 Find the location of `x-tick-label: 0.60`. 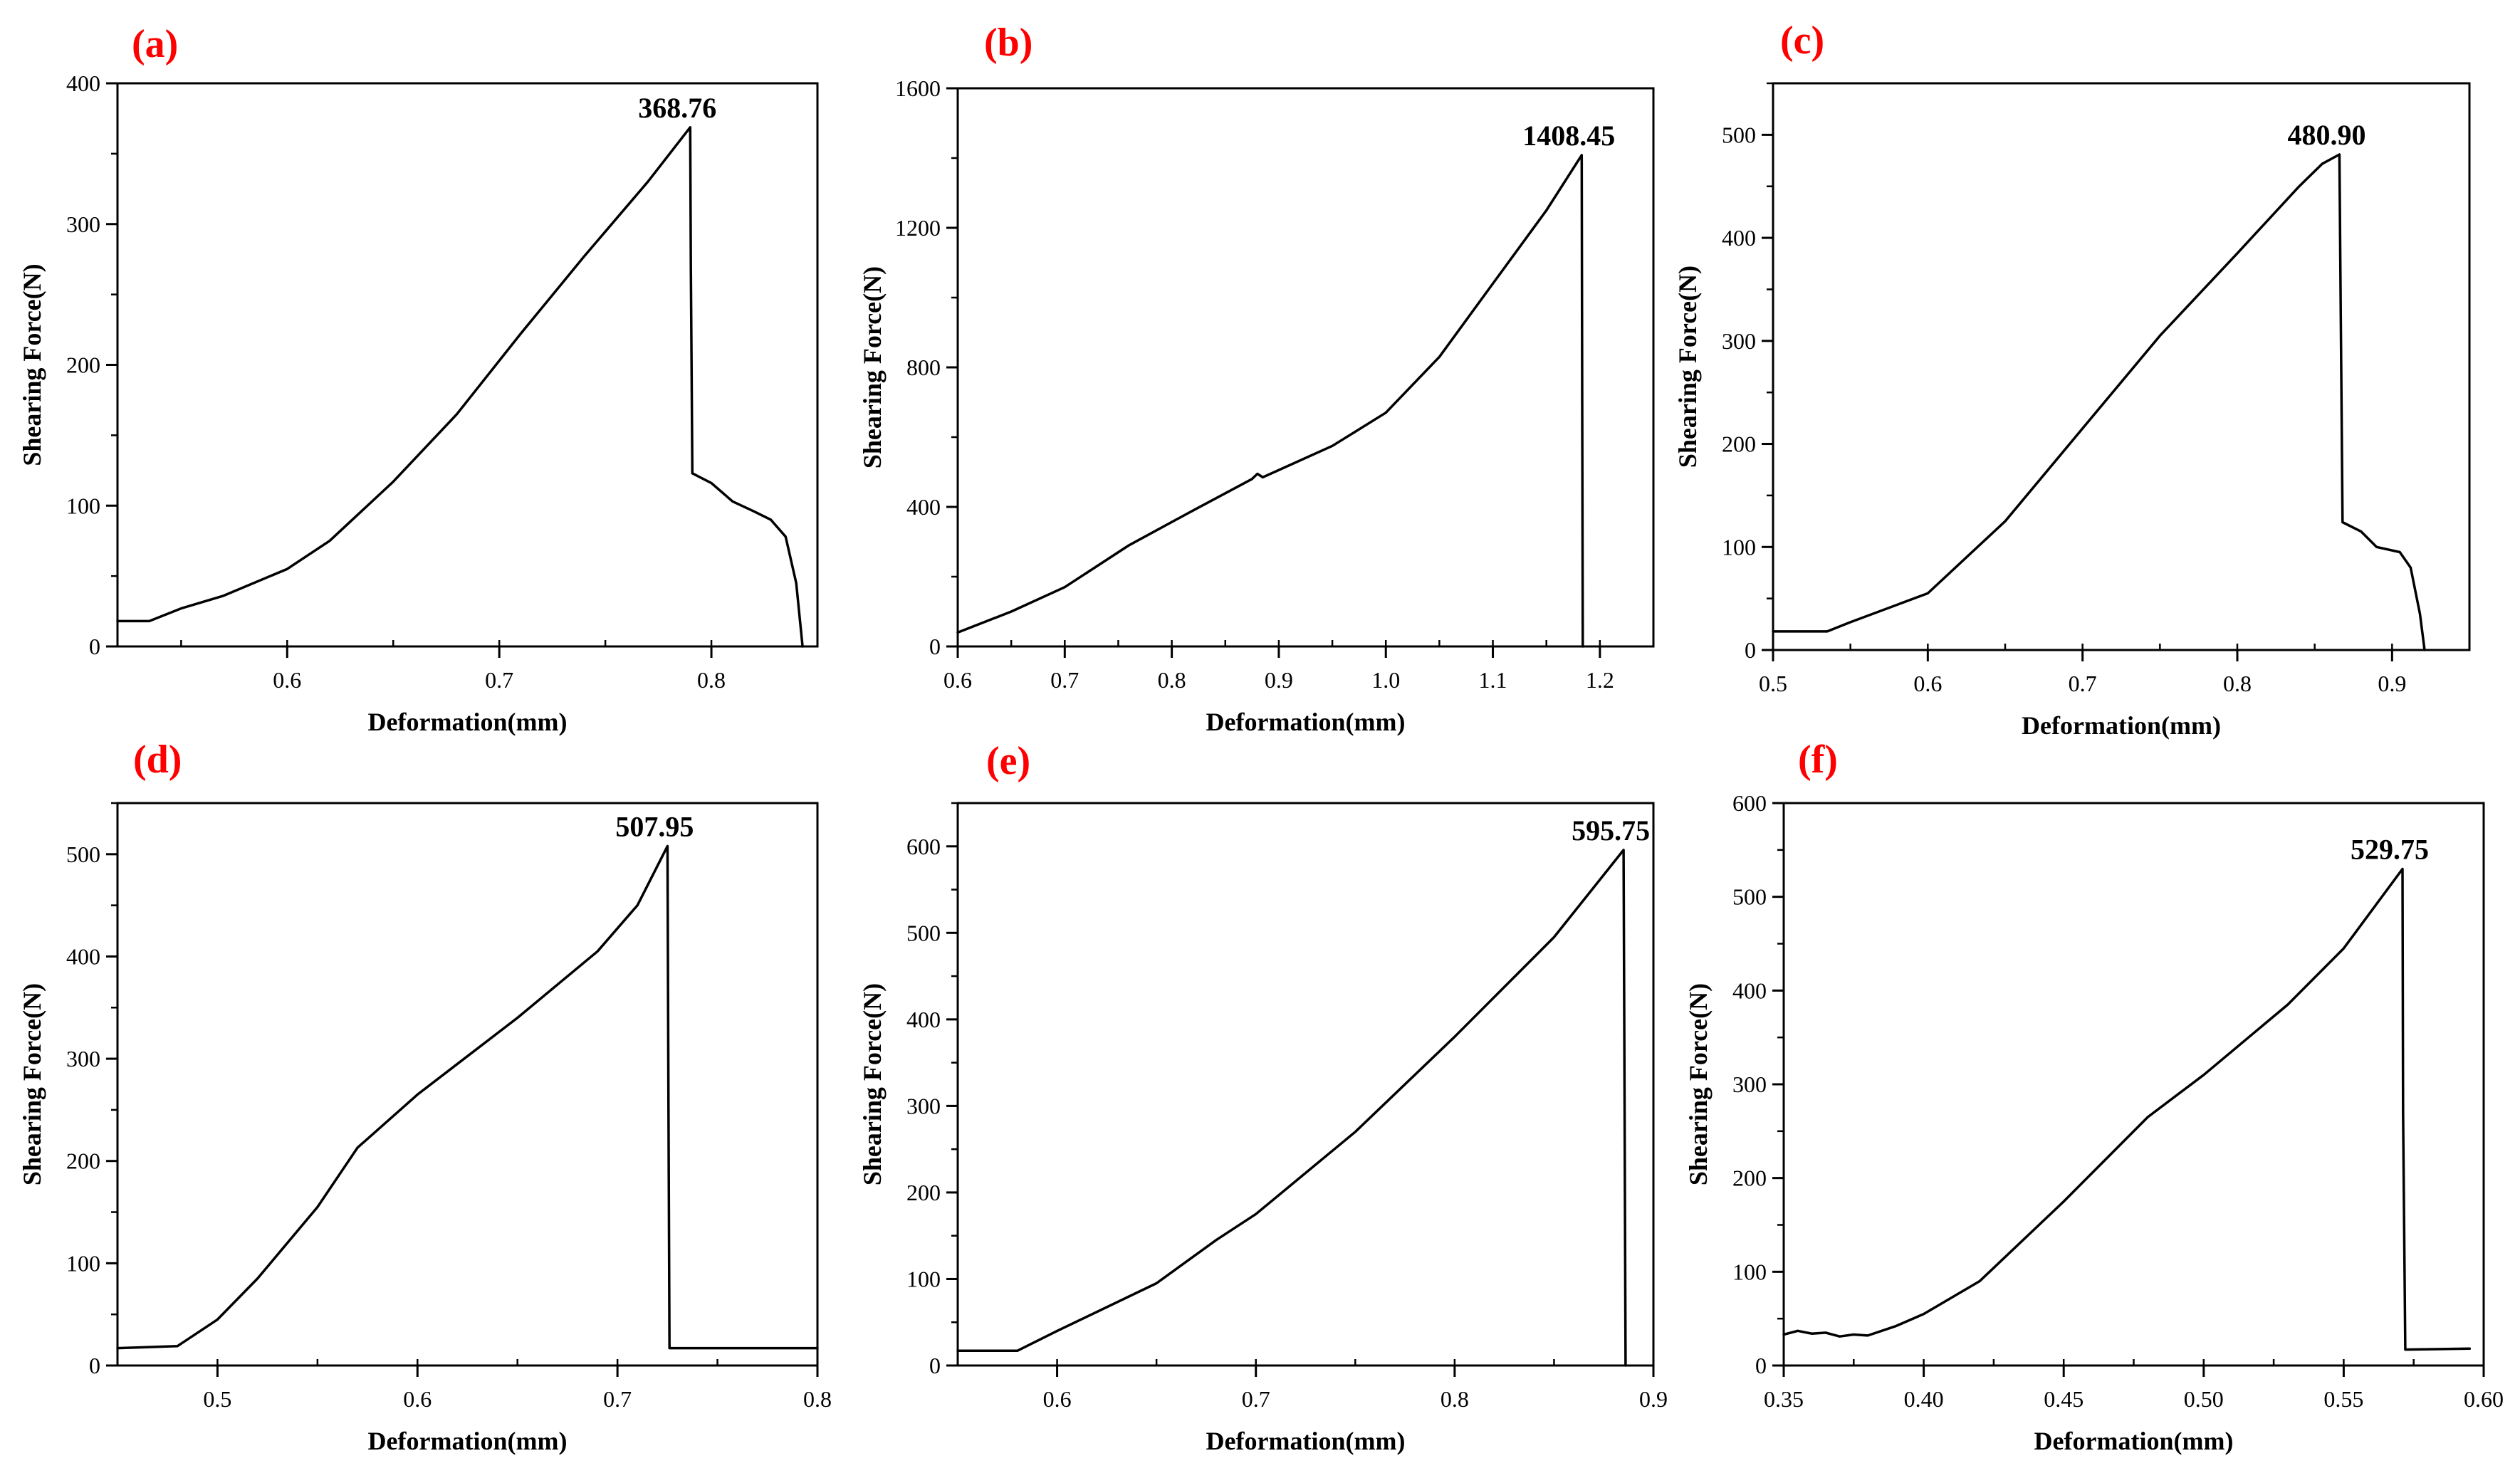

x-tick-label: 0.60 is located at coordinates (2484, 1399).